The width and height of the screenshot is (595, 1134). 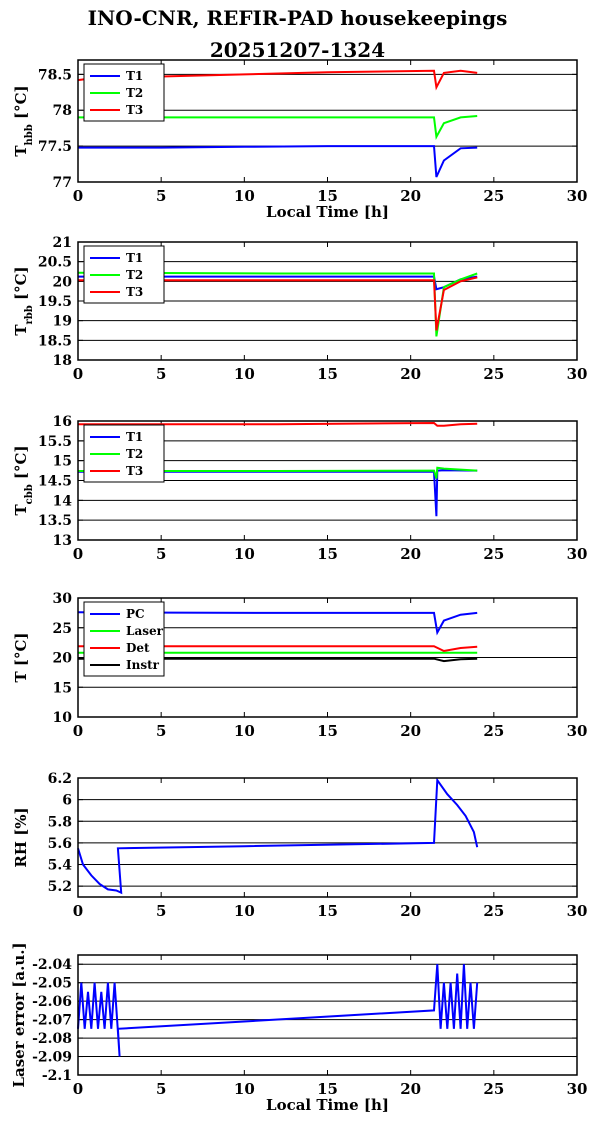 I want to click on series-line-pc, so click(x=277, y=623).